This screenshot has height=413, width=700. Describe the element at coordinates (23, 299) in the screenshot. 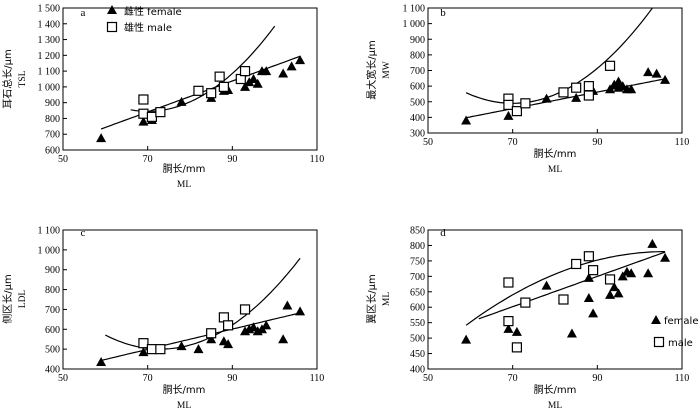

I see `y-axis-label-en: LDL` at that location.